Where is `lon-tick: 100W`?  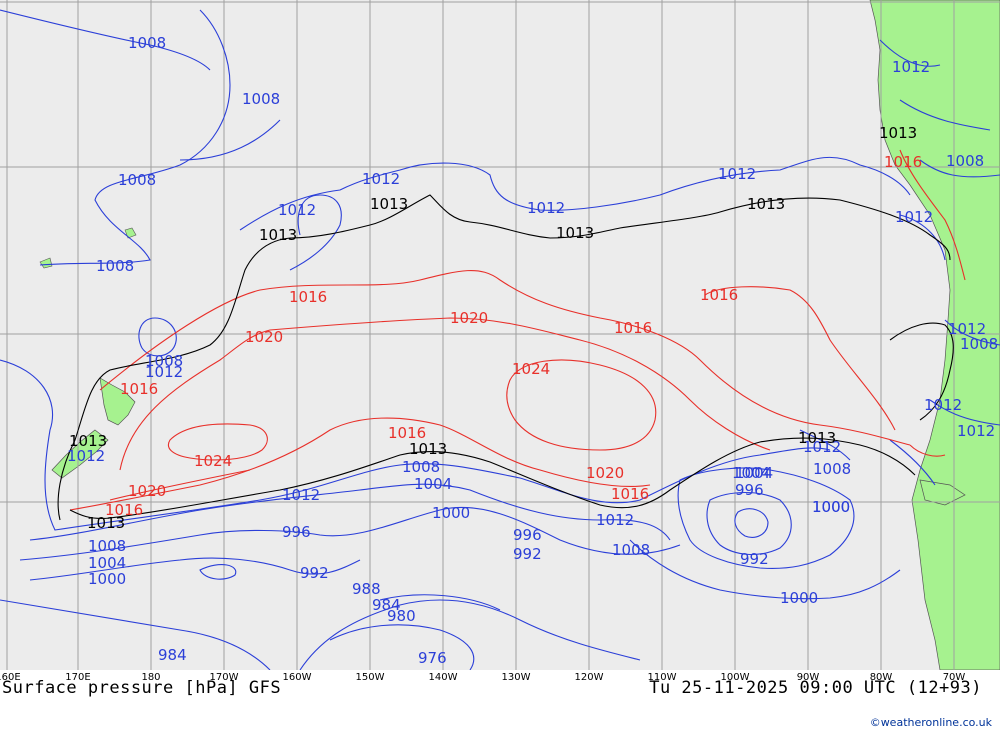
lon-tick: 100W is located at coordinates (735, 677).